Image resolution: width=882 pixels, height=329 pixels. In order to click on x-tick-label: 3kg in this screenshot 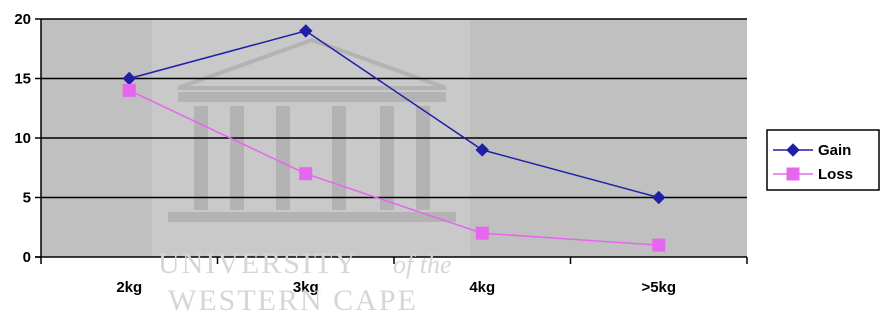, I will do `click(306, 287)`.